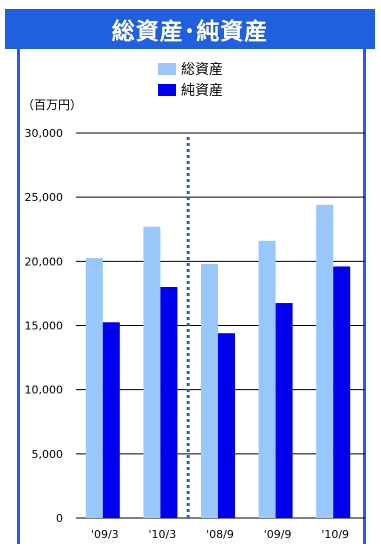  I want to click on y-tick-label: 15,000, so click(44, 326).